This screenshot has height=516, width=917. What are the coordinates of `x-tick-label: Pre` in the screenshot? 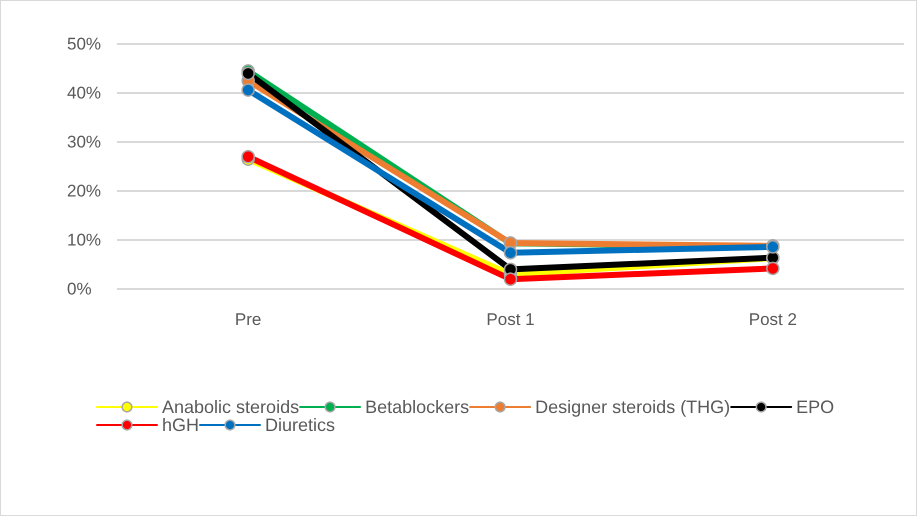 It's located at (248, 319).